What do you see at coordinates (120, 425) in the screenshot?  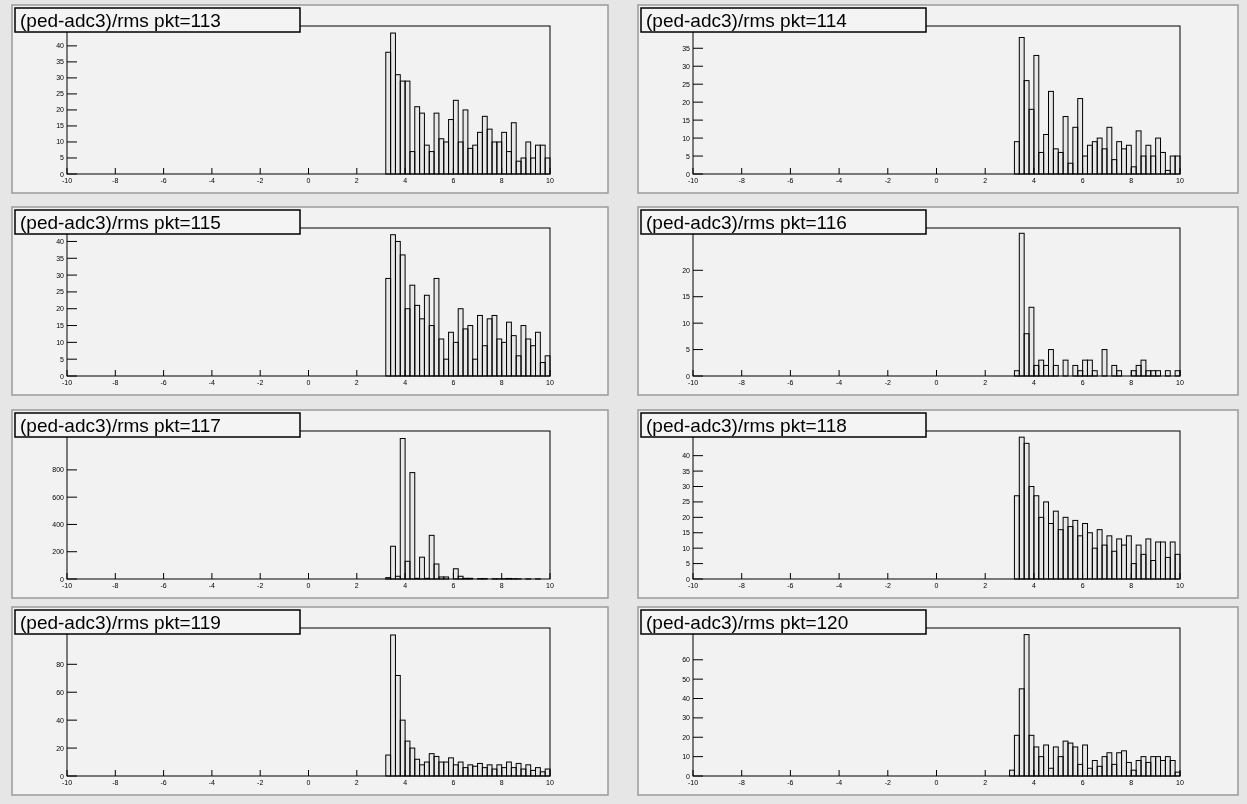 I see `chart-title: (ped-adc3)/rms pkt=117` at bounding box center [120, 425].